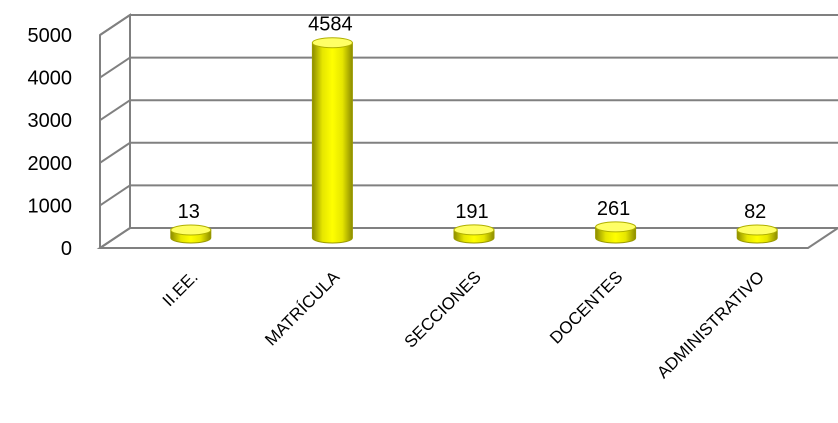 This screenshot has height=423, width=838. Describe the element at coordinates (755, 212) in the screenshot. I see `data-label: 82` at that location.